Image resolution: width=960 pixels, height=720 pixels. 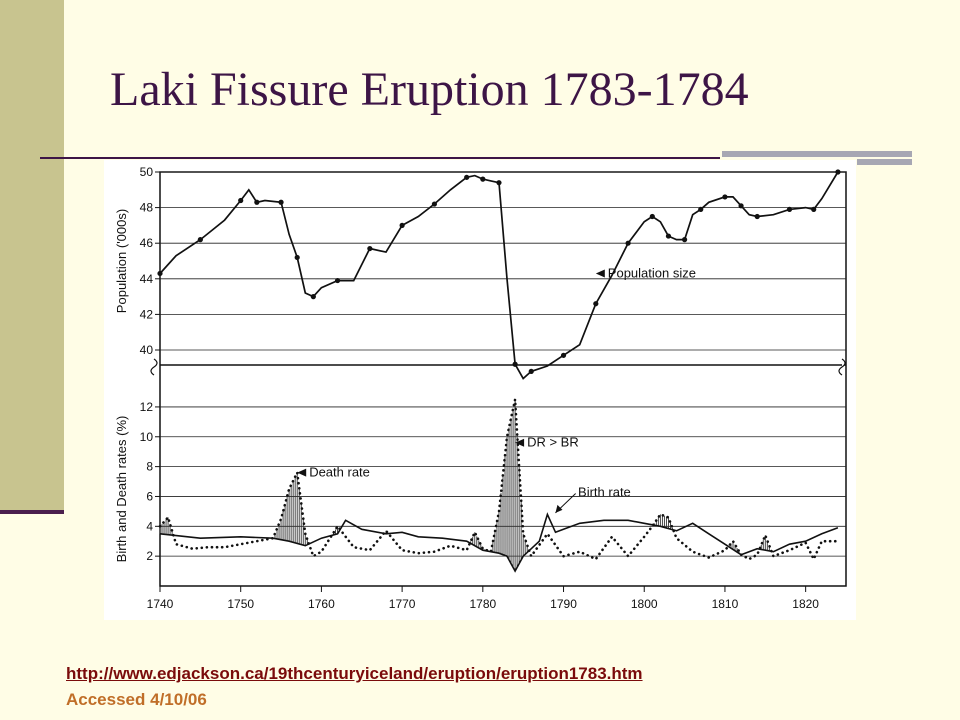 What do you see at coordinates (725, 604) in the screenshot?
I see `x-tick-label: 1810` at bounding box center [725, 604].